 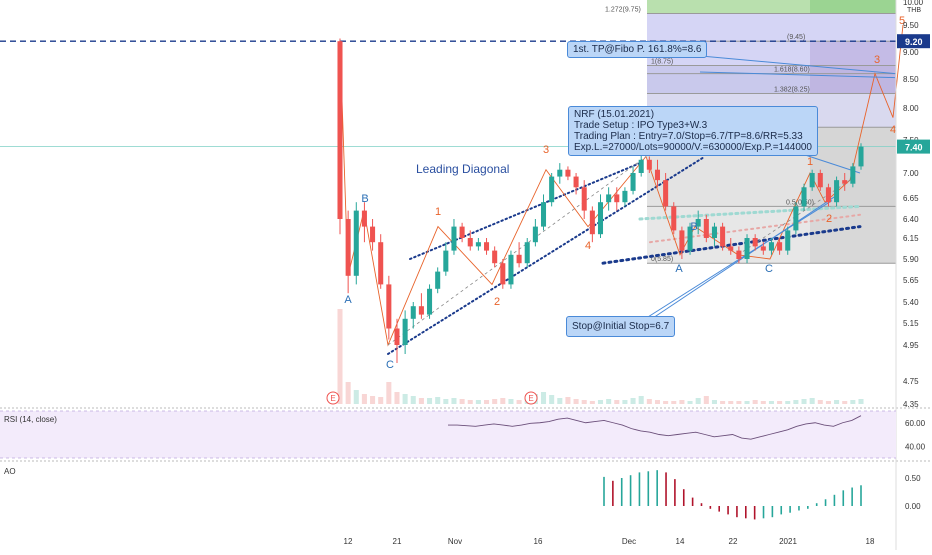 What do you see at coordinates (911, 52) in the screenshot?
I see `y-tick-label: 9.00` at bounding box center [911, 52].